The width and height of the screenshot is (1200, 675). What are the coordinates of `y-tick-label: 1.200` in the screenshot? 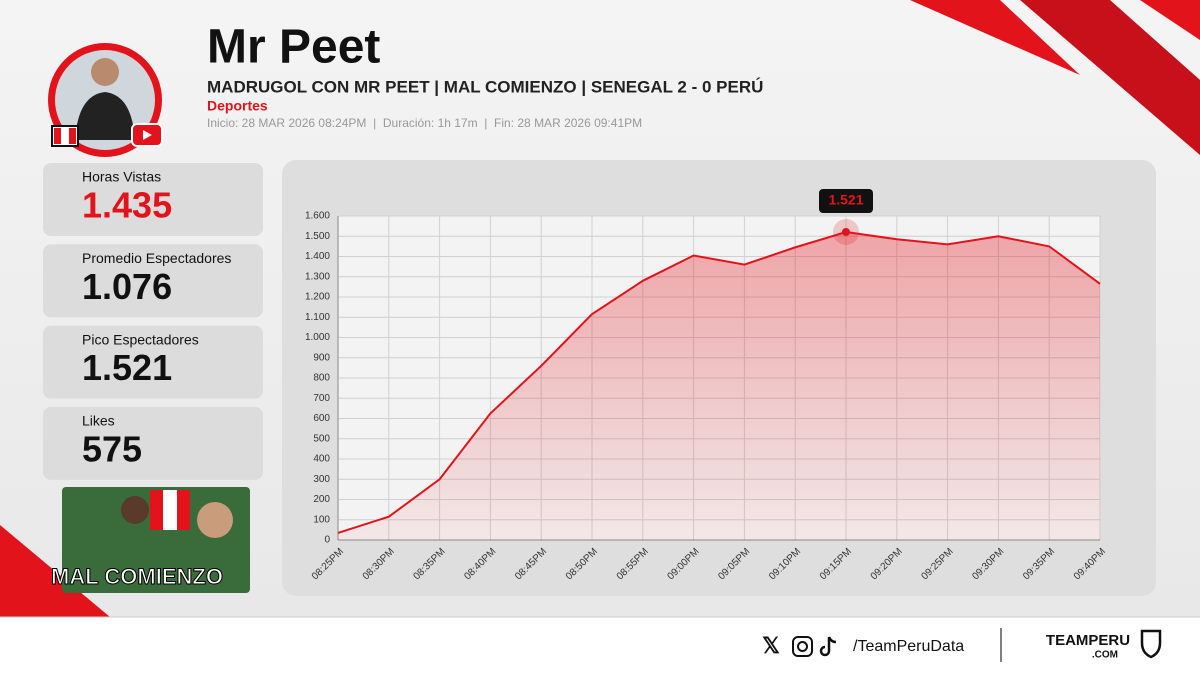 It's located at (317, 297).